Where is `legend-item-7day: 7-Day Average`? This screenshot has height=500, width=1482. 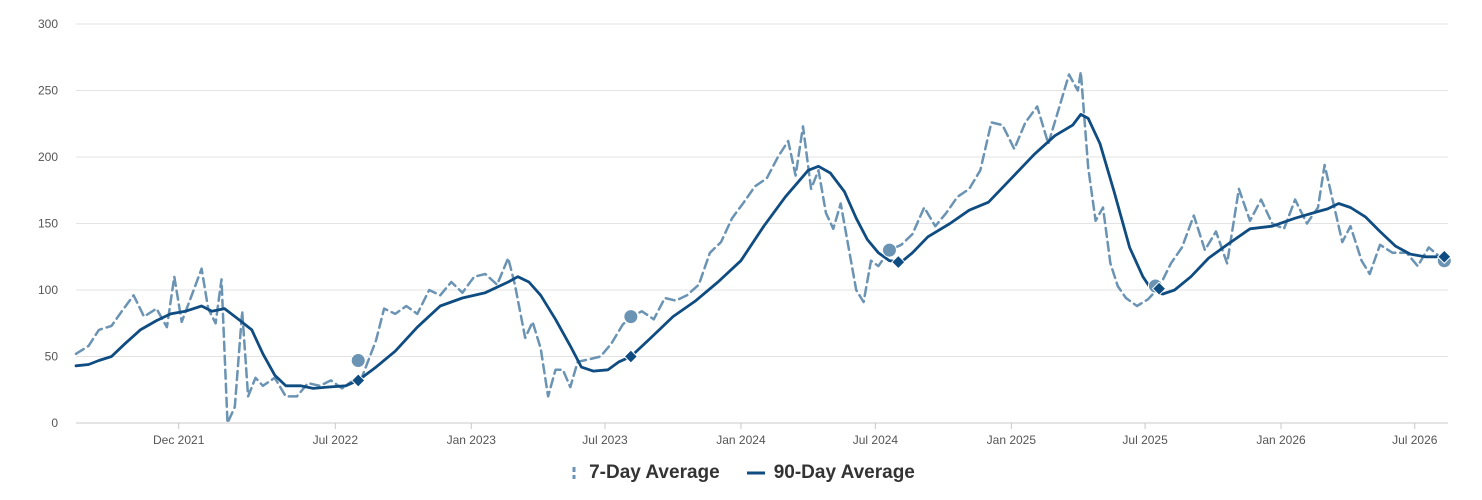 legend-item-7day: 7-Day Average is located at coordinates (643, 473).